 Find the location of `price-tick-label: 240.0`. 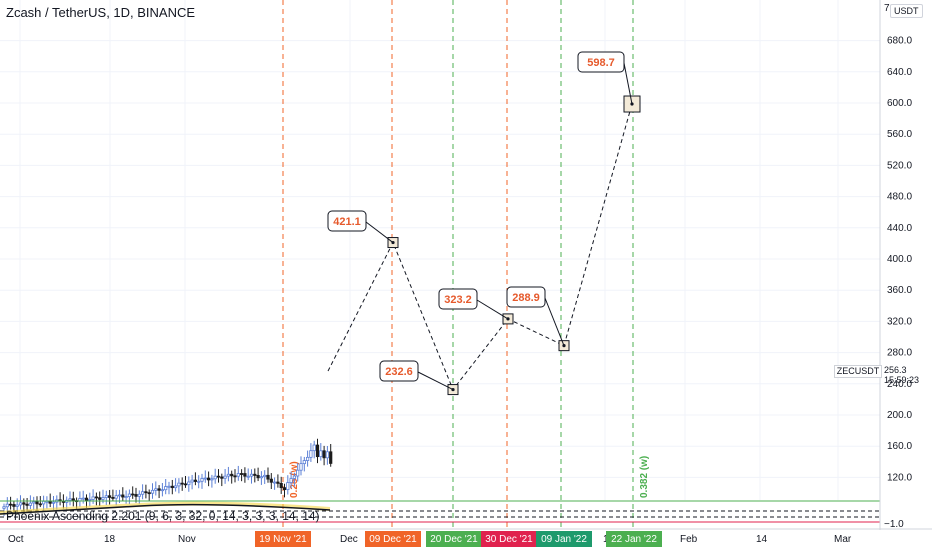

price-tick-label: 240.0 is located at coordinates (899, 384).